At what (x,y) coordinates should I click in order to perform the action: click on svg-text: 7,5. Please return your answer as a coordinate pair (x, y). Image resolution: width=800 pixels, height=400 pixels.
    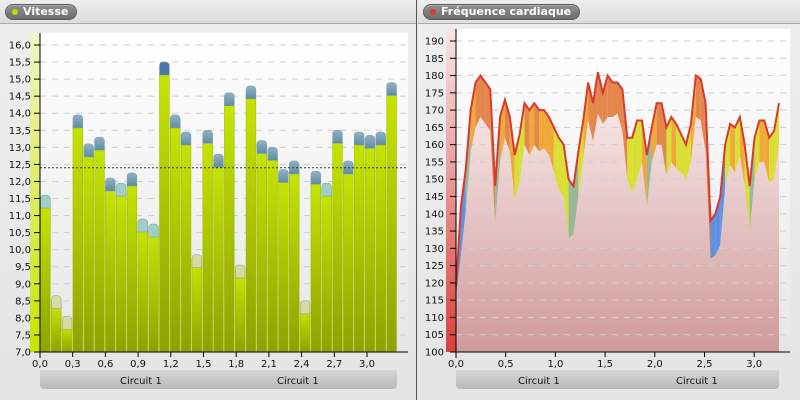
    Looking at the image, I should click on (23, 335).